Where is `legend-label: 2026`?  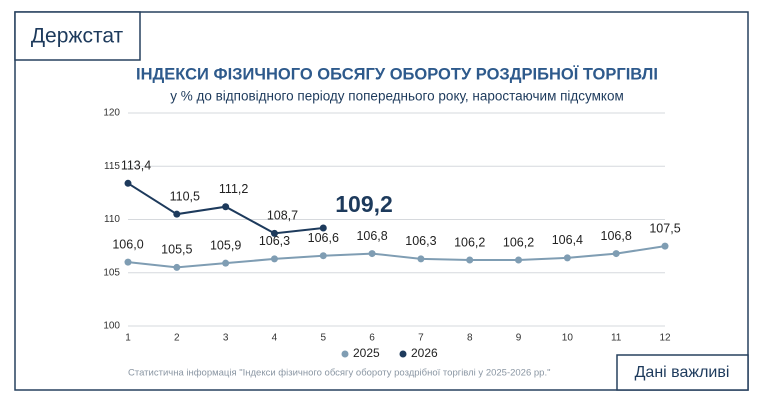
legend-label: 2026 is located at coordinates (424, 353).